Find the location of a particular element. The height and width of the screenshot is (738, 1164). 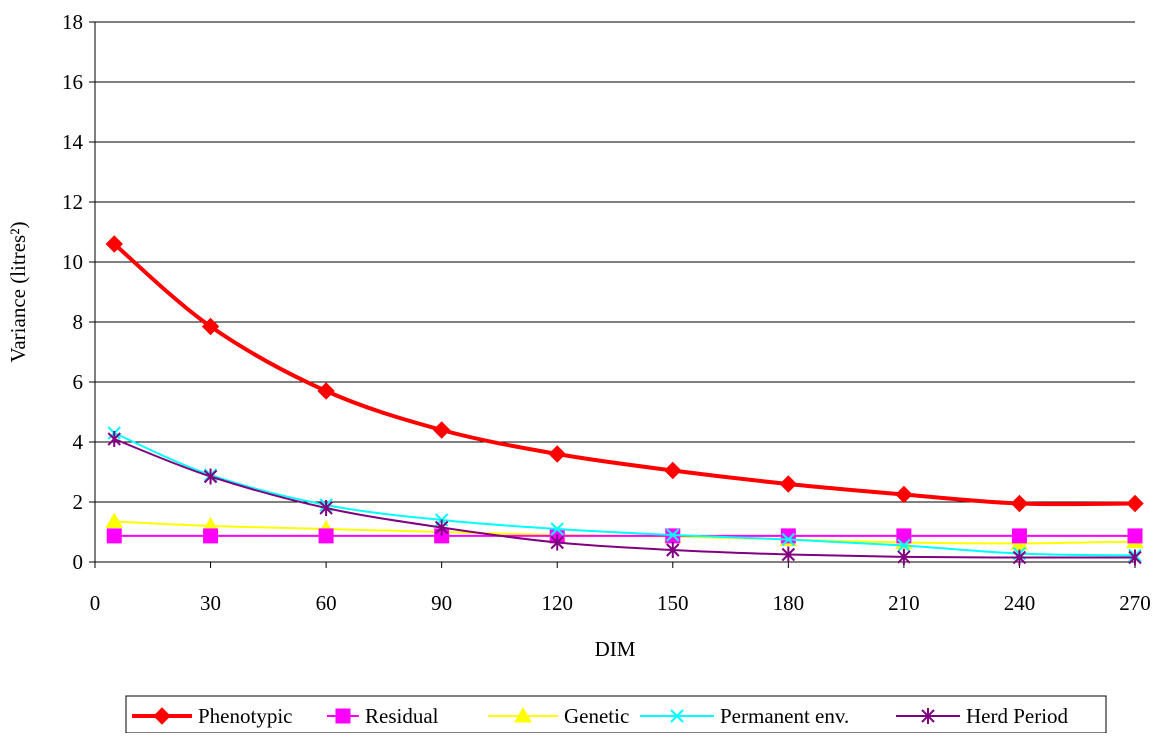

legend-item-phenotypic: Phenotypic is located at coordinates (212, 716).